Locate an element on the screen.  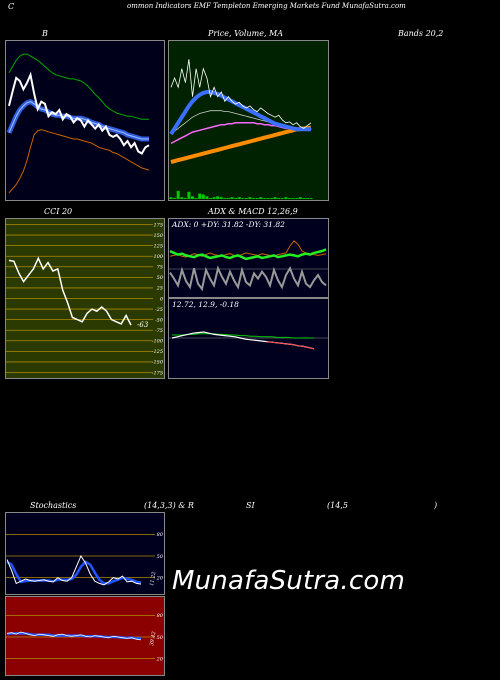
watermark: MunafaSutra.com is located at coordinates (289, 581).